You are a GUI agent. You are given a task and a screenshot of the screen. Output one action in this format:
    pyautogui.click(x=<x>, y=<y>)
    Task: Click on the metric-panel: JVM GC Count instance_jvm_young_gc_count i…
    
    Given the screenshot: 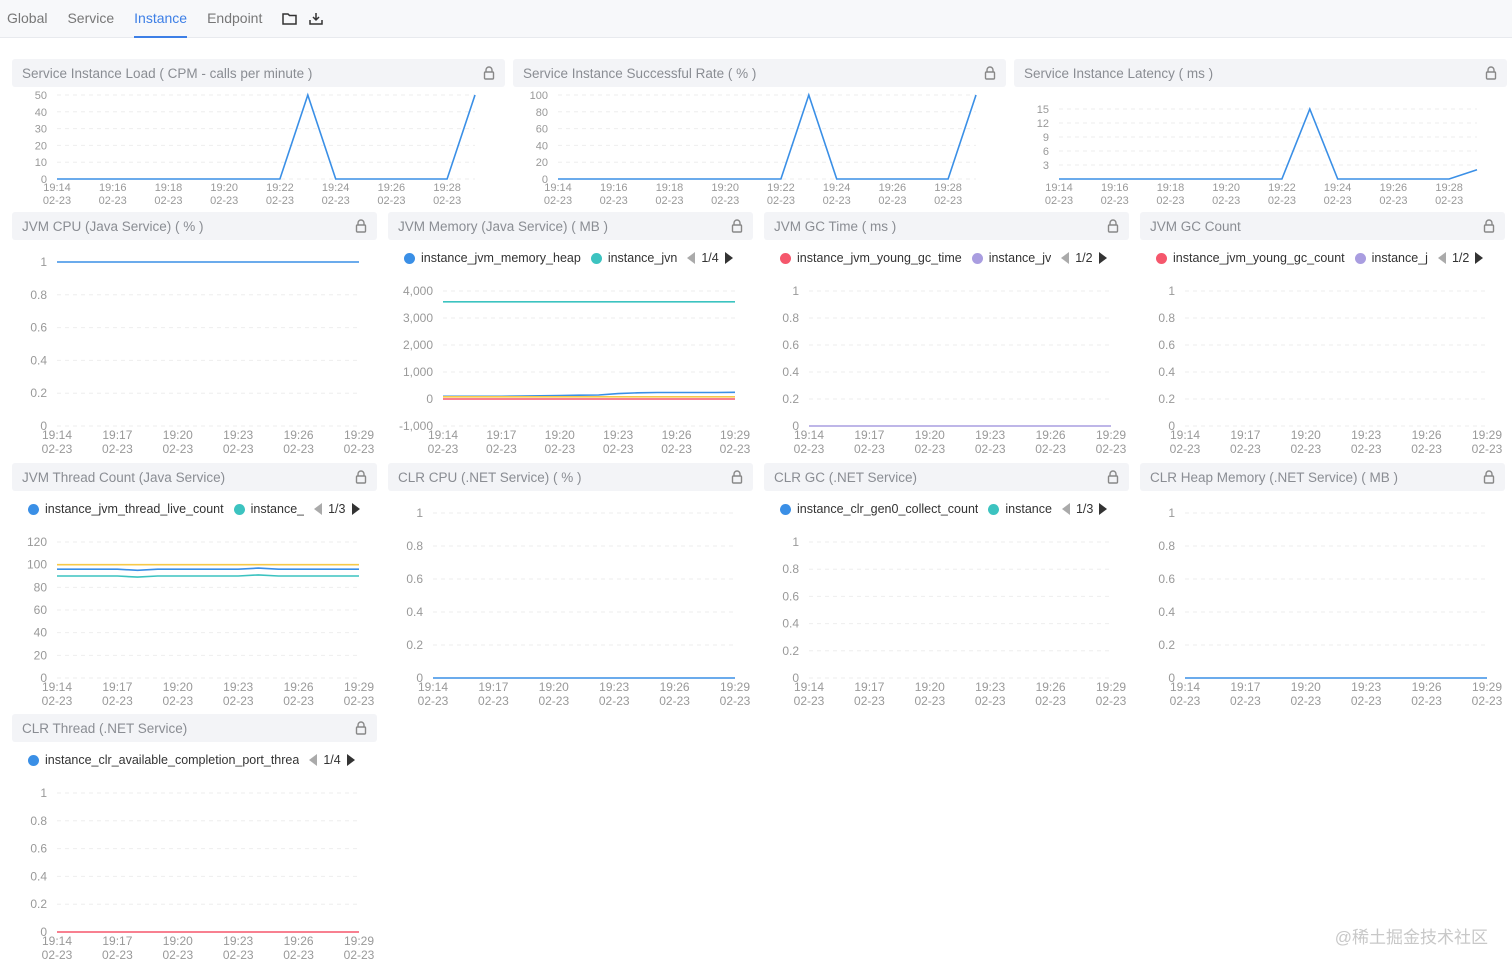 What is the action you would take?
    pyautogui.click(x=1322, y=335)
    